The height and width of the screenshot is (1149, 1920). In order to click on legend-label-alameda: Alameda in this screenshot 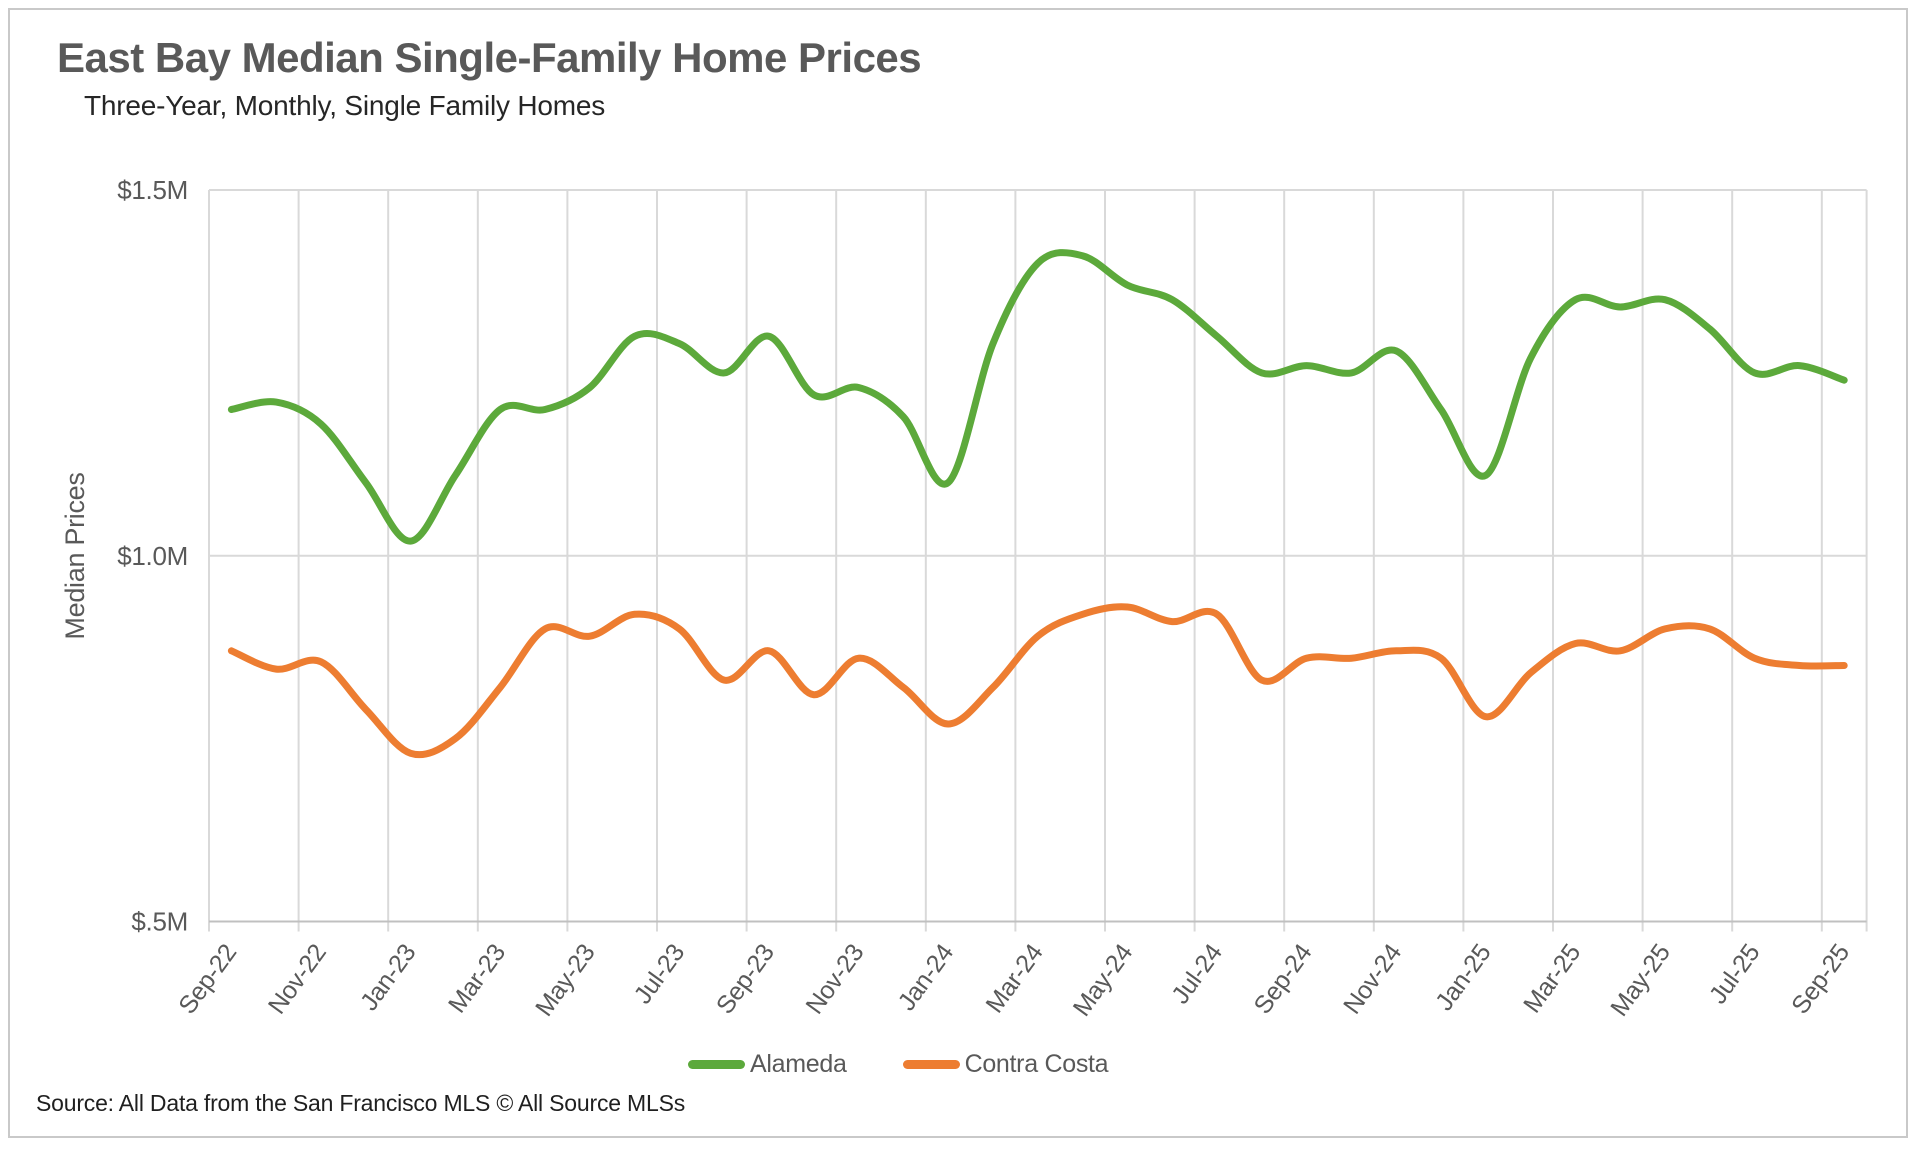, I will do `click(798, 1063)`.